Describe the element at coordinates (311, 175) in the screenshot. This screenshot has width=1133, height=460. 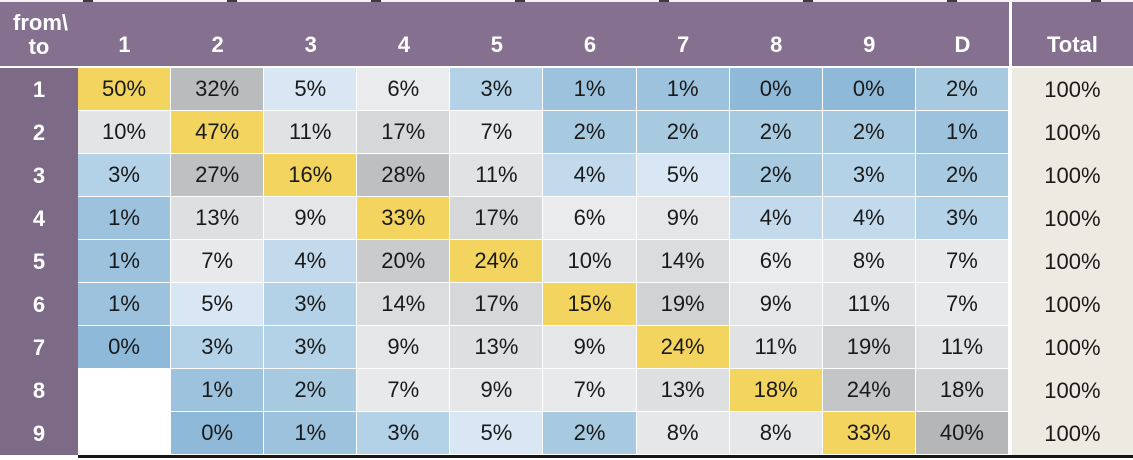
I see `matrix-cell: 16%` at that location.